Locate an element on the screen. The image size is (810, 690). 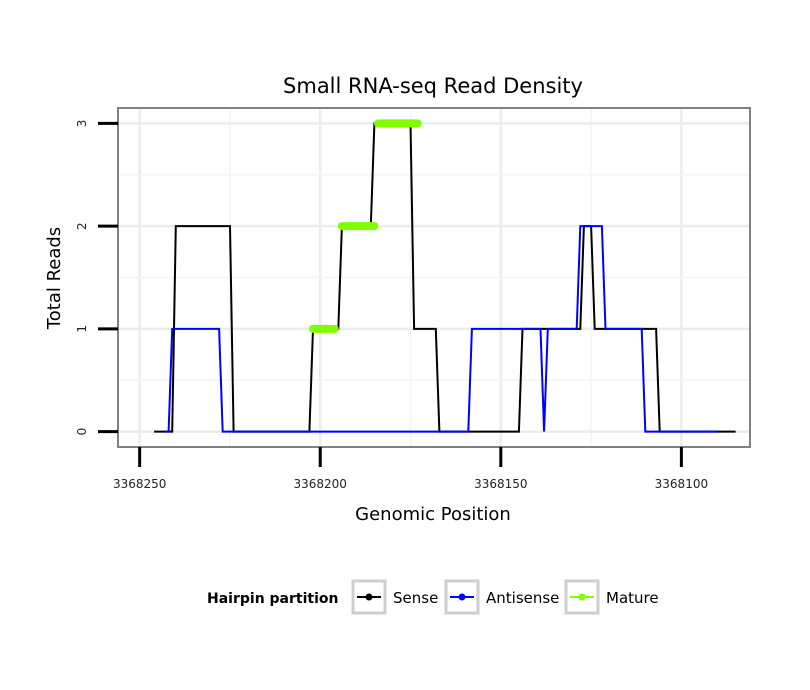
legend-label: Sense is located at coordinates (415, 598).